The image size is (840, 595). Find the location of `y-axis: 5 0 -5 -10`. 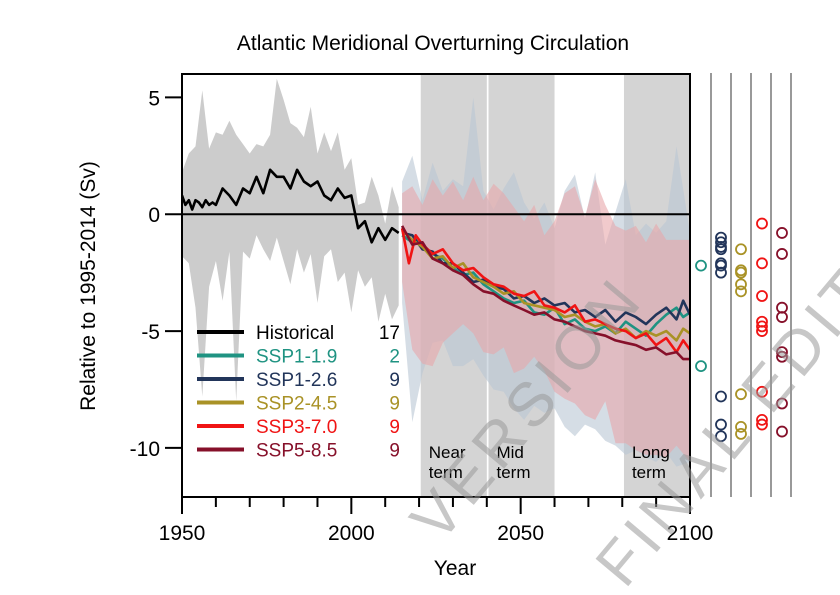

y-axis: 5 0 -5 -10 is located at coordinates (156, 274).